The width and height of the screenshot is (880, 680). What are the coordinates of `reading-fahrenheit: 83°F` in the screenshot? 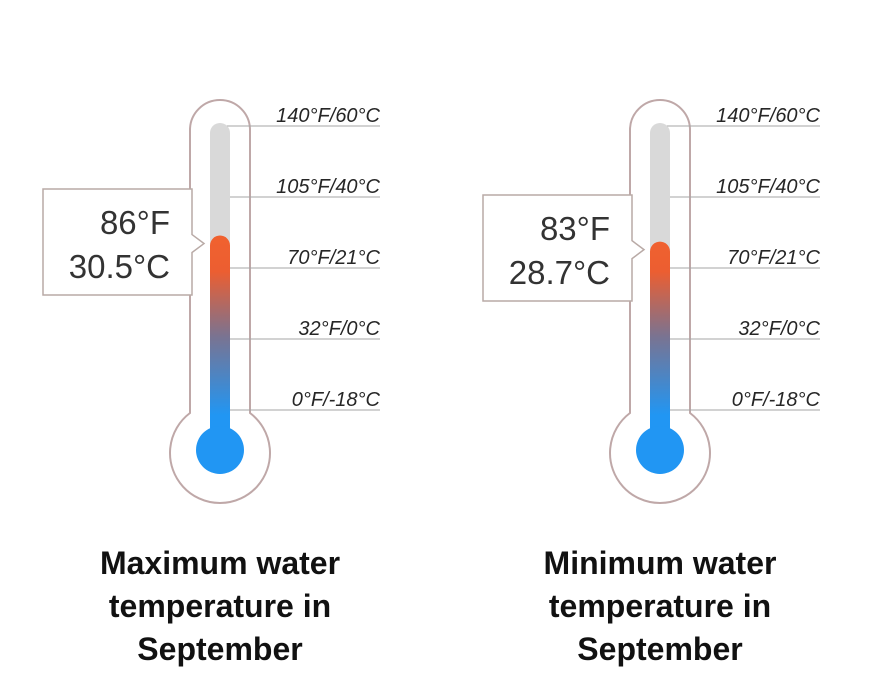 It's located at (574, 228).